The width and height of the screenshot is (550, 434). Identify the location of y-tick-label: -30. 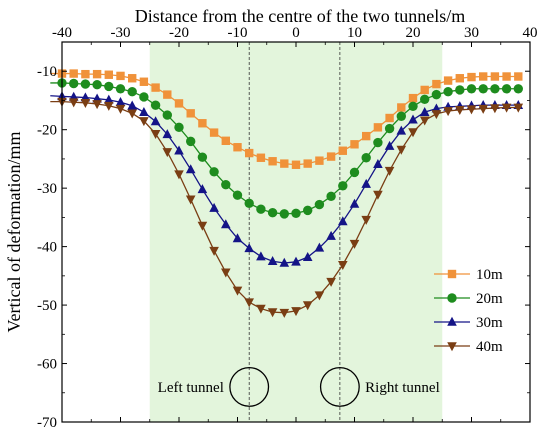
(47, 189).